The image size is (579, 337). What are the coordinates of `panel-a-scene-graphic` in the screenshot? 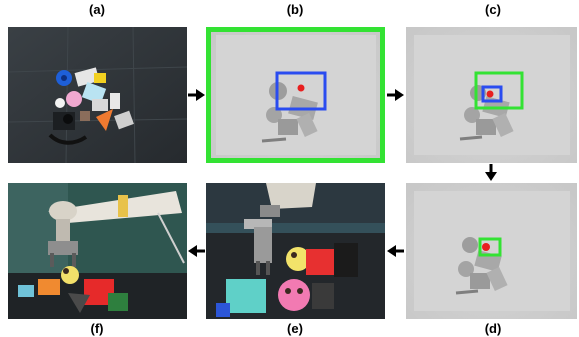 It's located at (97, 95).